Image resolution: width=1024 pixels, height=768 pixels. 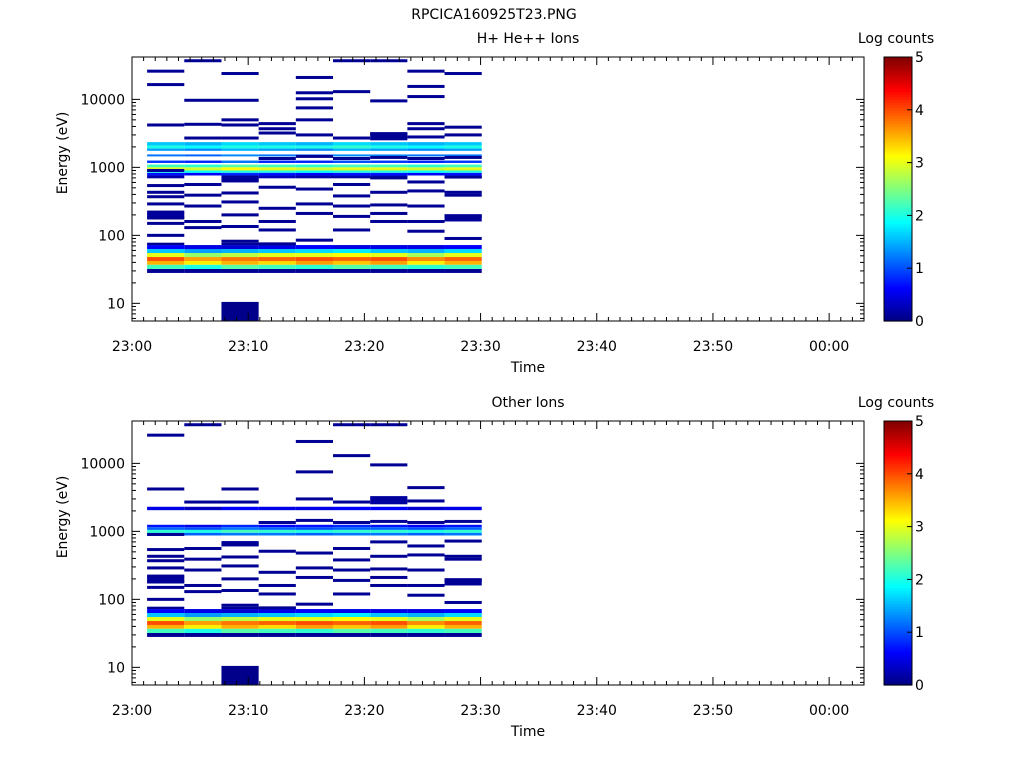 What do you see at coordinates (132, 347) in the screenshot?
I see `x-tick-label: 23:00` at bounding box center [132, 347].